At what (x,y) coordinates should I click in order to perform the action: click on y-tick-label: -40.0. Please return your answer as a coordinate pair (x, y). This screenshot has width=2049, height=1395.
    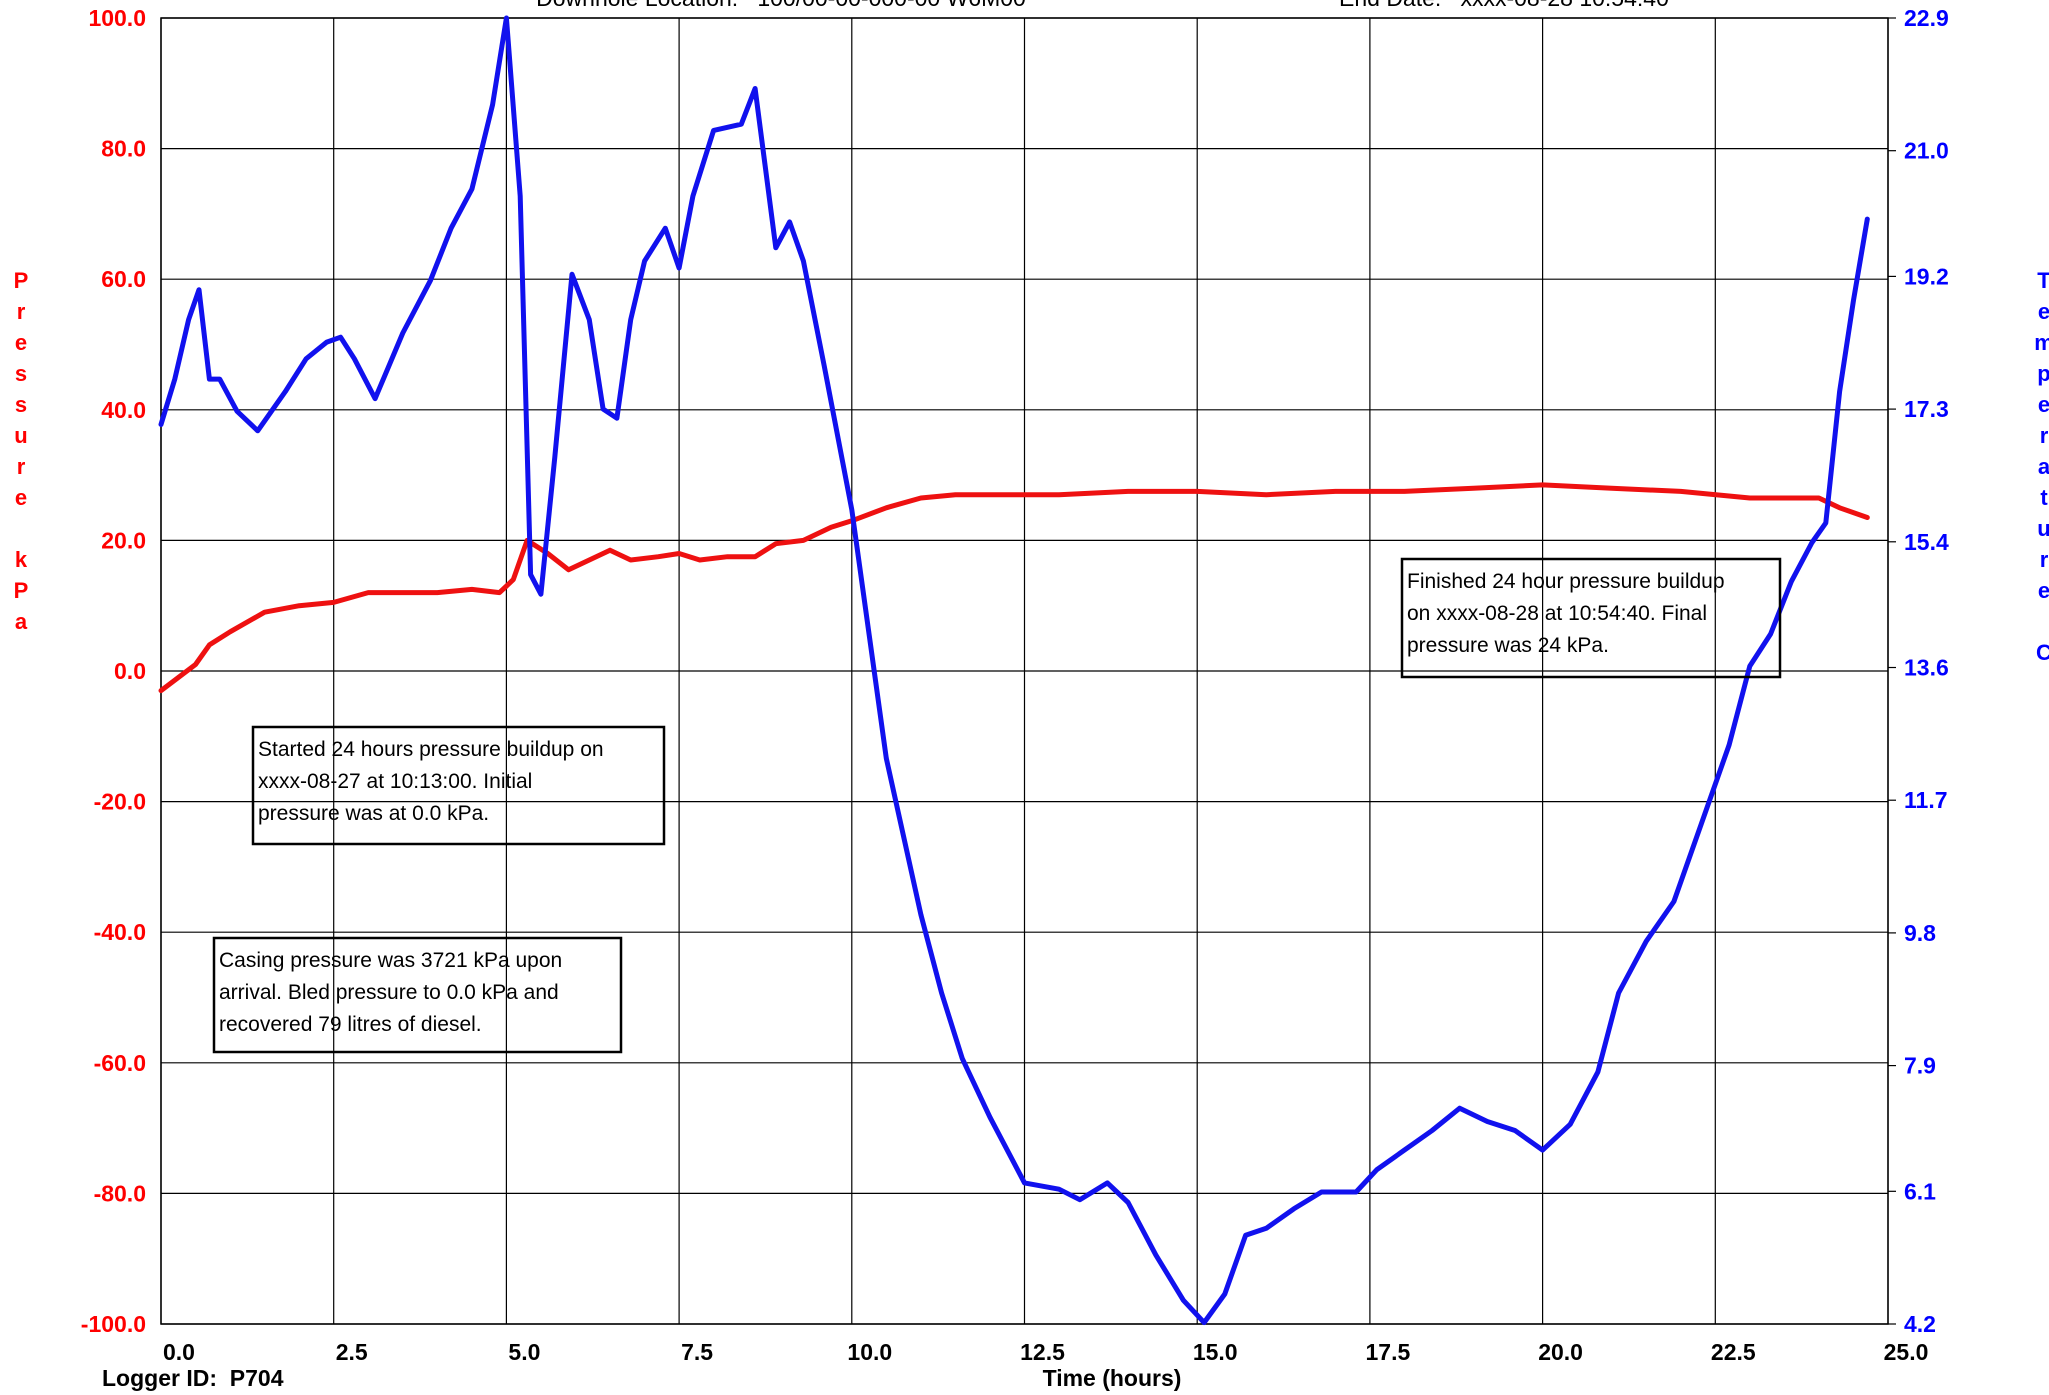
    Looking at the image, I should click on (120, 932).